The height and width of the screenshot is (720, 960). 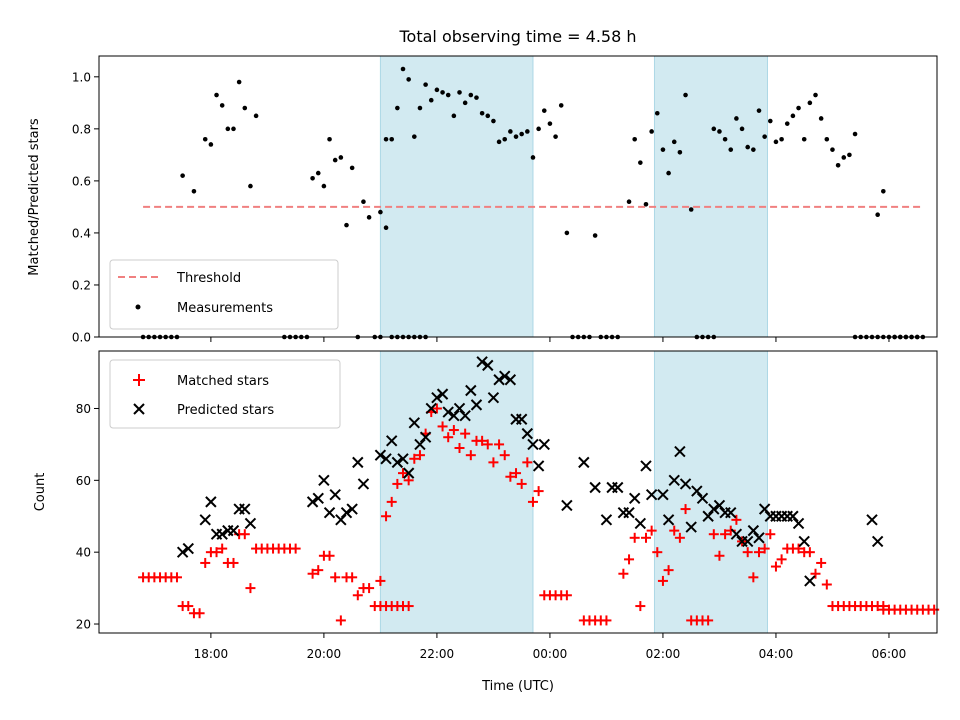 What do you see at coordinates (81, 129) in the screenshot?
I see `top-y-tick-label: 0.8` at bounding box center [81, 129].